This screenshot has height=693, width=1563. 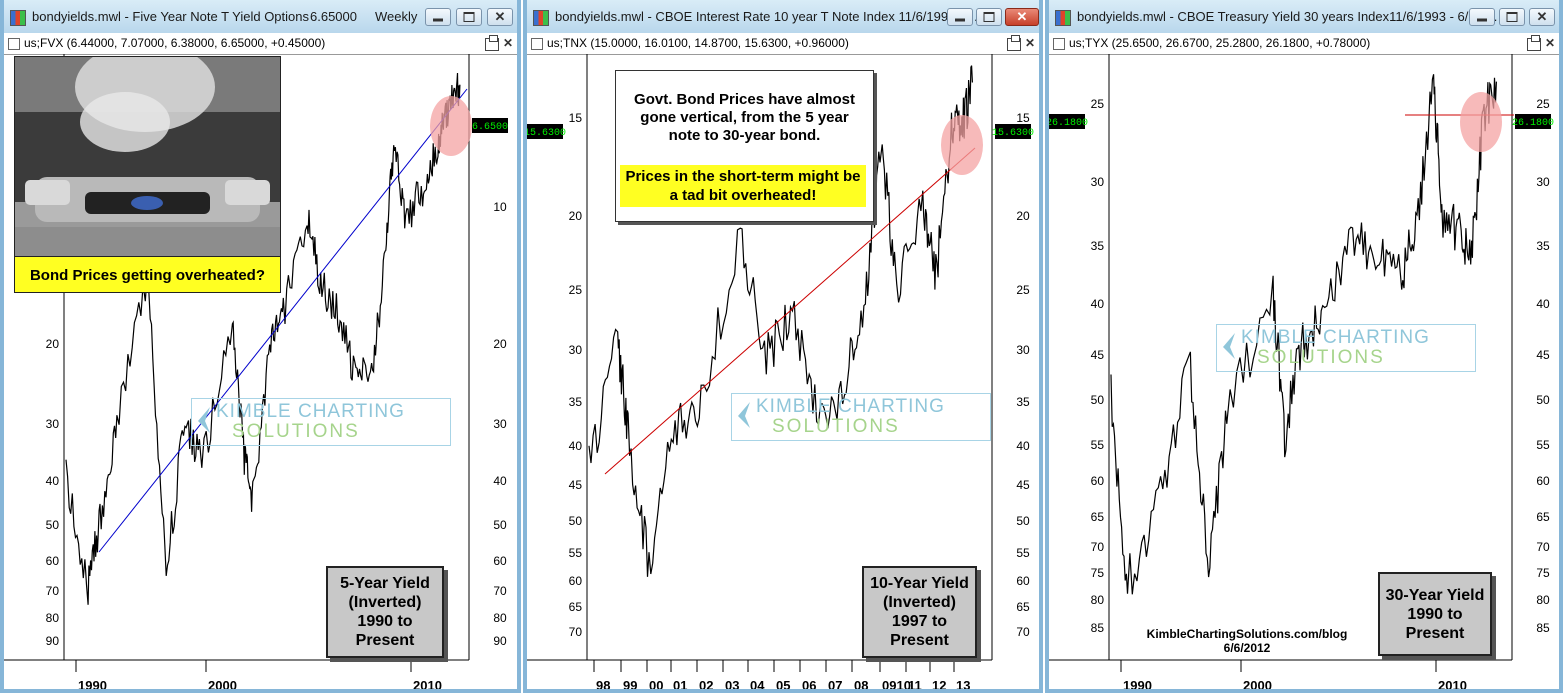 What do you see at coordinates (53, 344) in the screenshot?
I see `y-tick-label-left: 20` at bounding box center [53, 344].